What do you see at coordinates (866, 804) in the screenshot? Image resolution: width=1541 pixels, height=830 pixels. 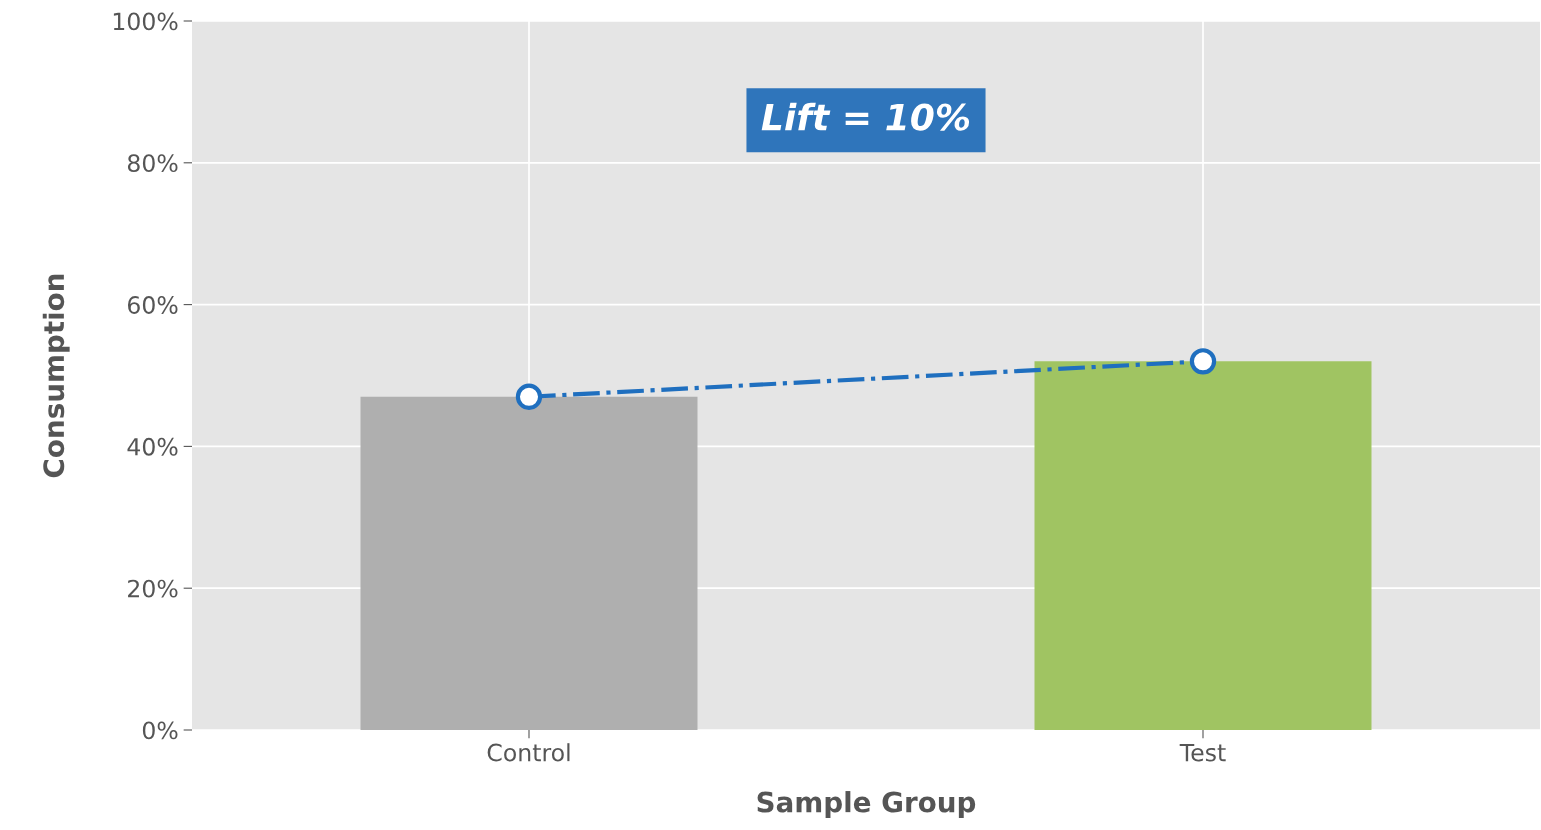 I see `x-axis-title: Sample Group` at bounding box center [866, 804].